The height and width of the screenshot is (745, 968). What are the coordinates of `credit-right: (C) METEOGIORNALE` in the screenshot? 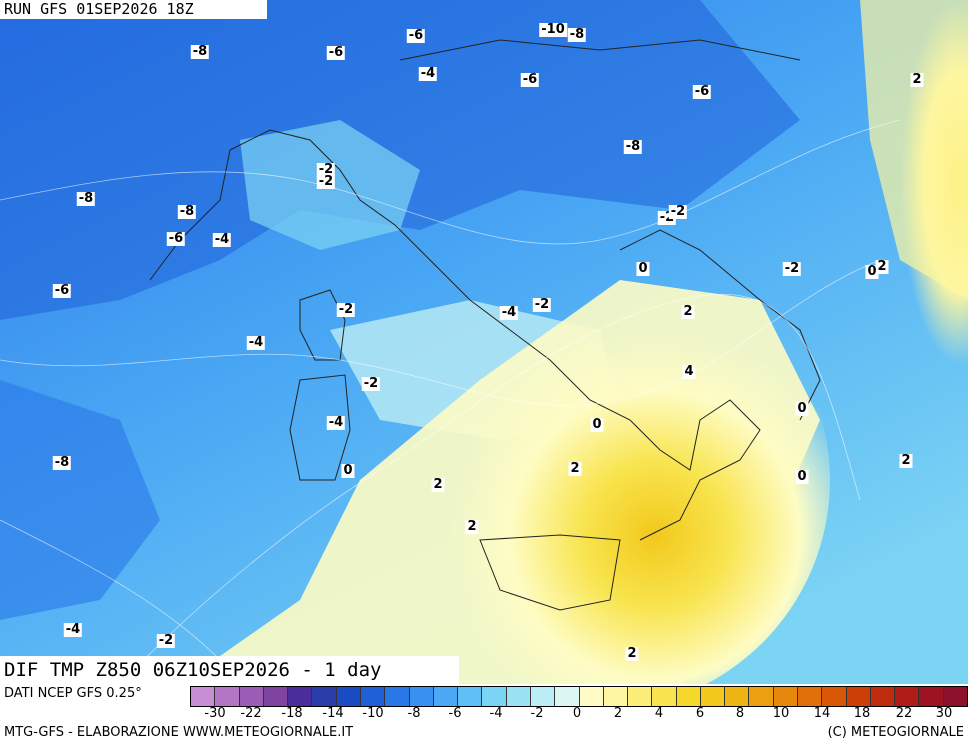 It's located at (895, 732).